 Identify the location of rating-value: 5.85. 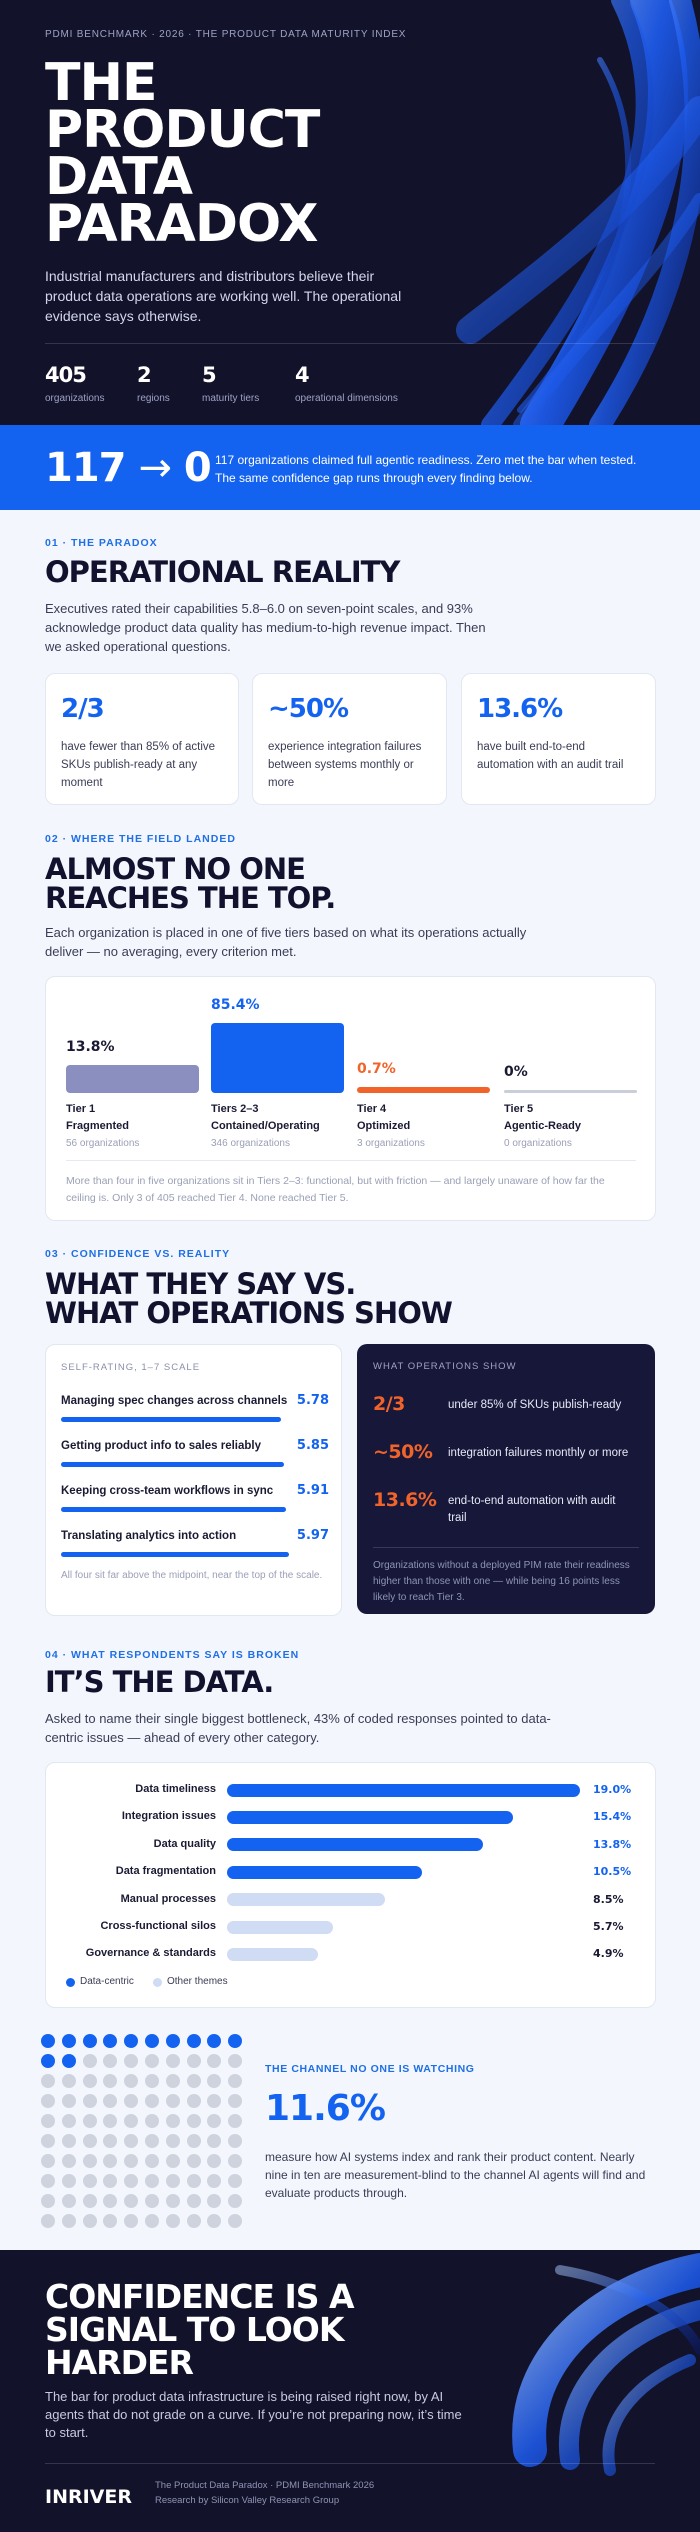
(312, 1445).